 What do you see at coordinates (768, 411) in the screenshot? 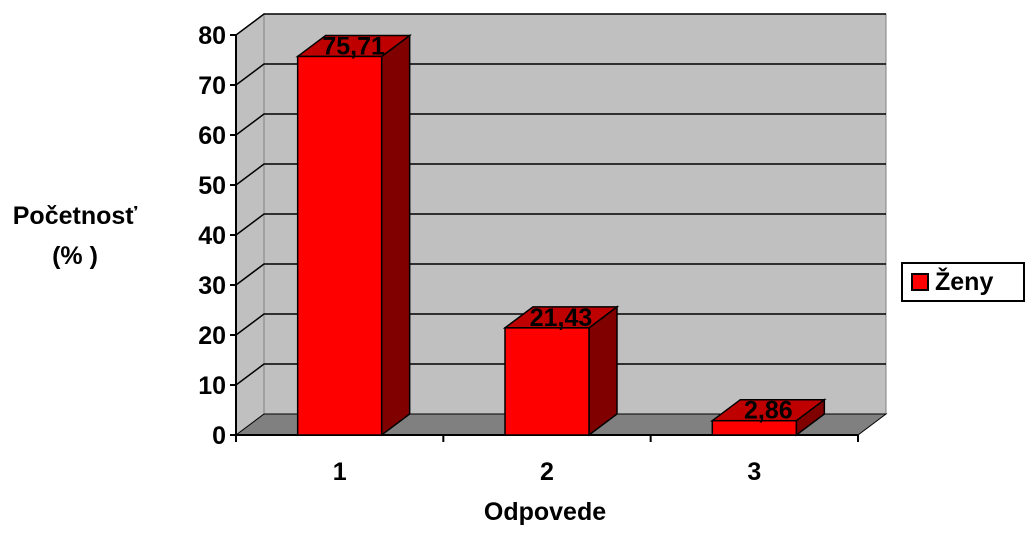
I see `data-label: 2,86` at bounding box center [768, 411].